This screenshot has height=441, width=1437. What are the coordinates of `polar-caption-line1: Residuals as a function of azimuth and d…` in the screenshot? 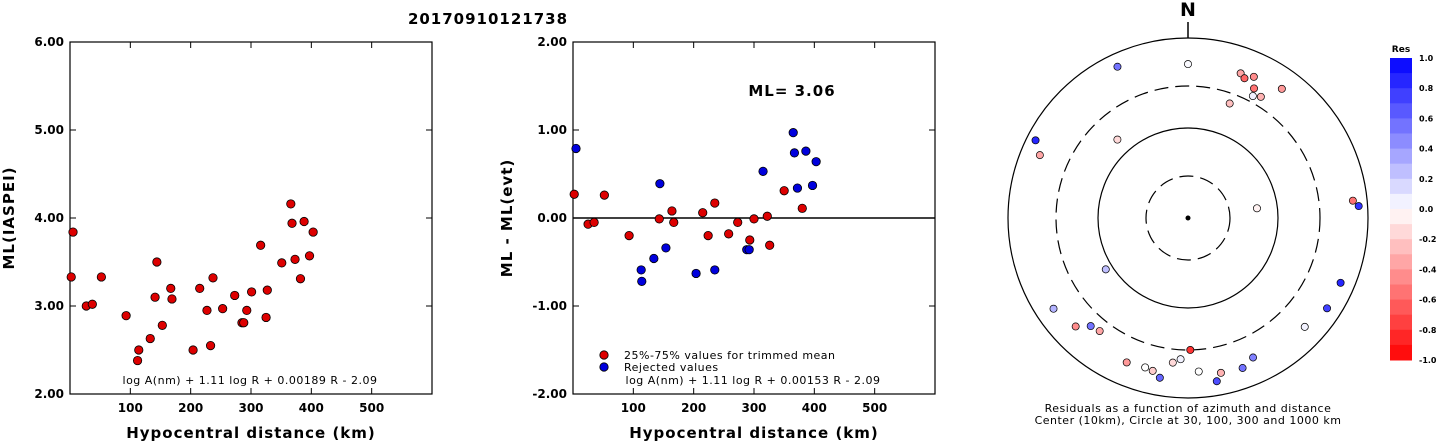 It's located at (1188, 408).